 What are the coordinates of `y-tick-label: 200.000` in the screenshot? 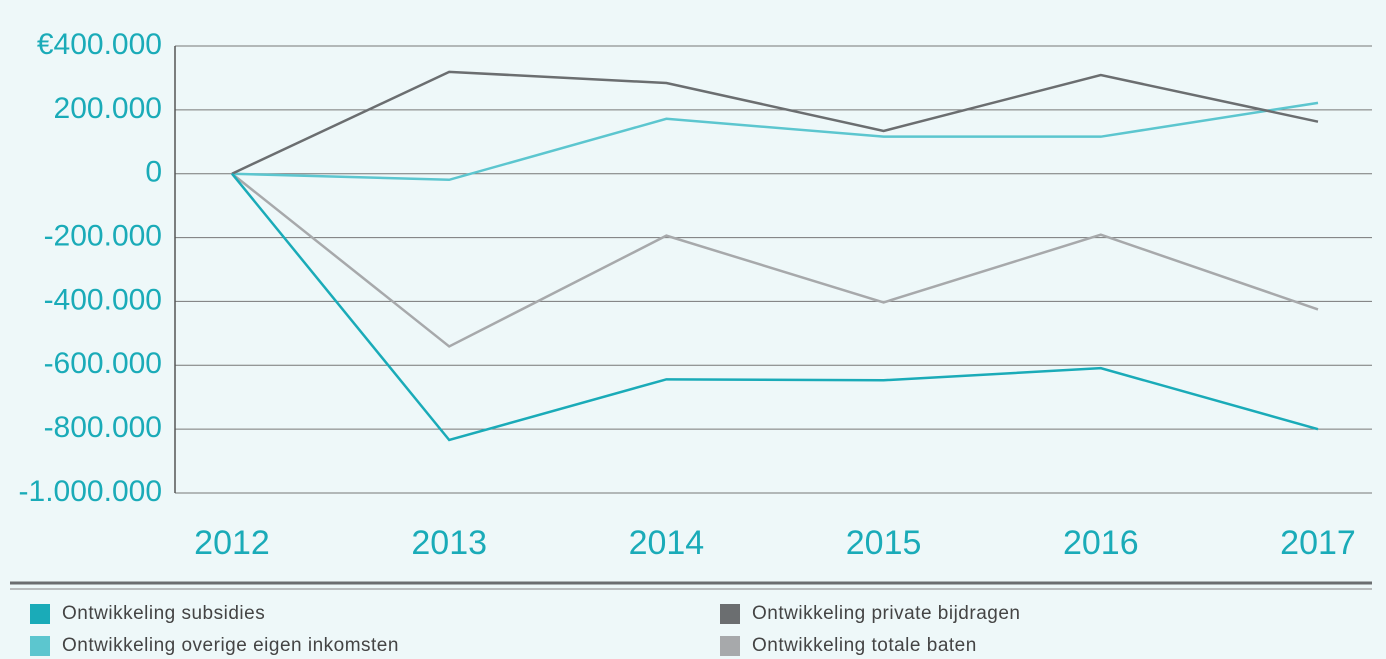 It's located at (108, 108).